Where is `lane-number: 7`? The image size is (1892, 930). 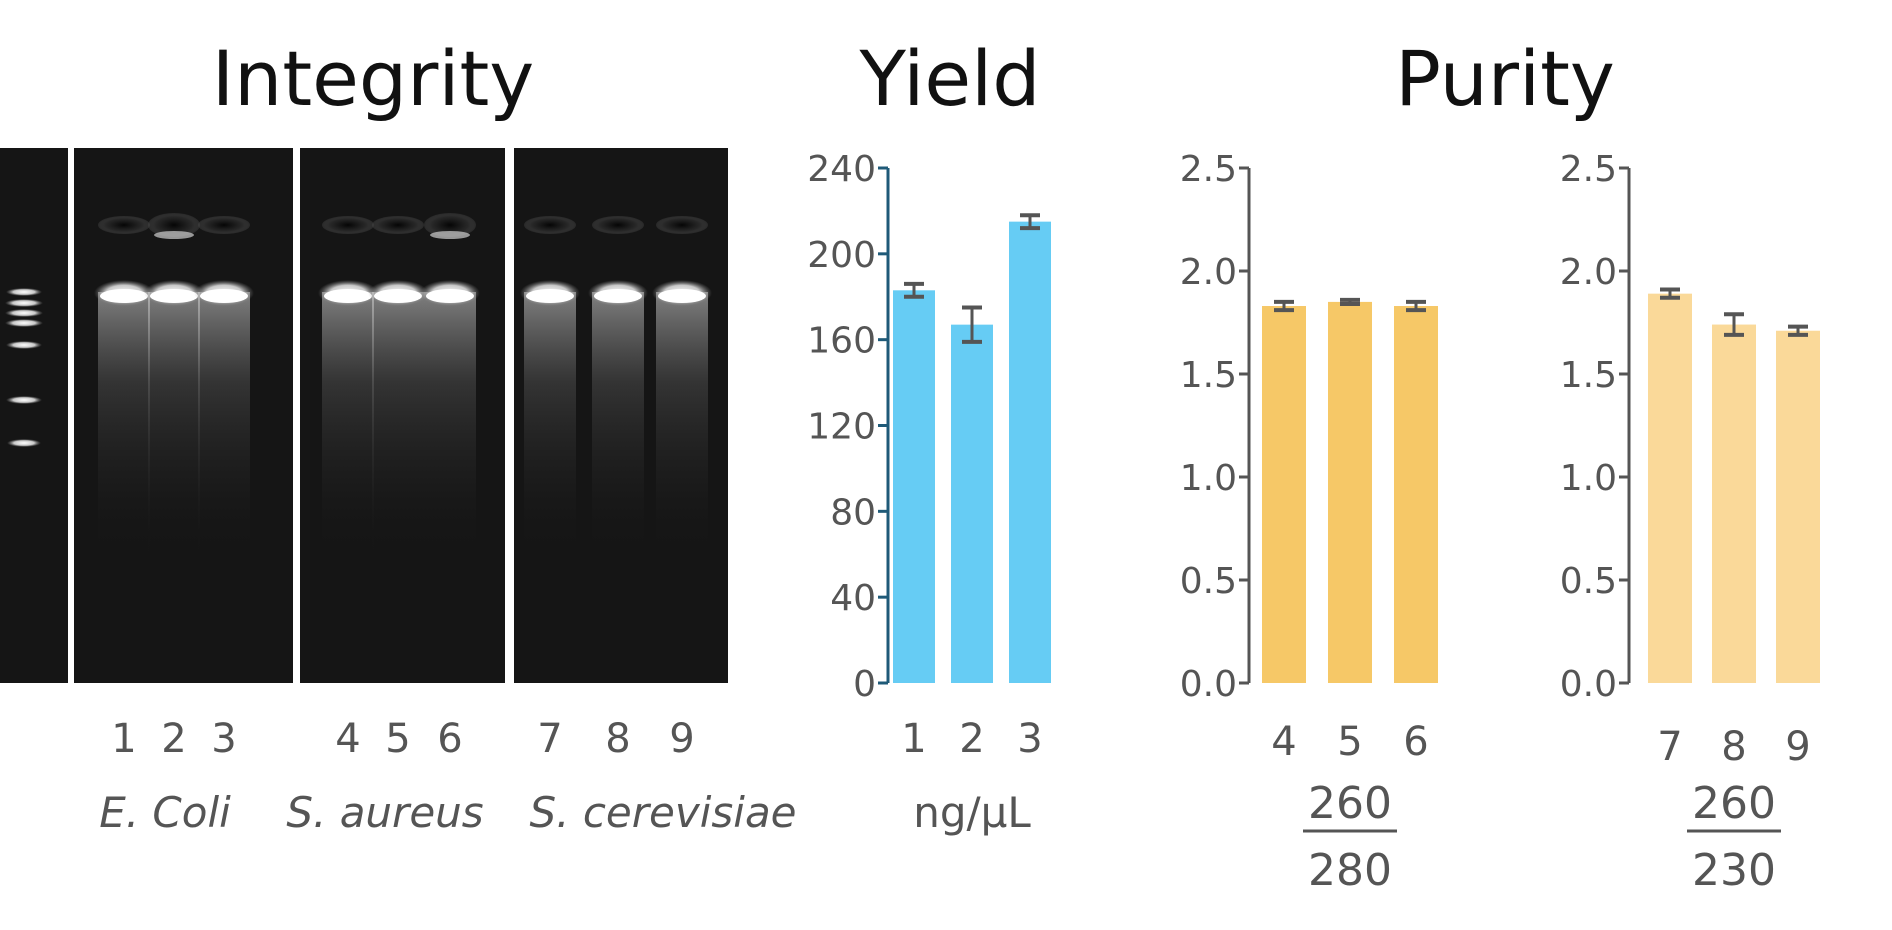 lane-number: 7 is located at coordinates (549, 739).